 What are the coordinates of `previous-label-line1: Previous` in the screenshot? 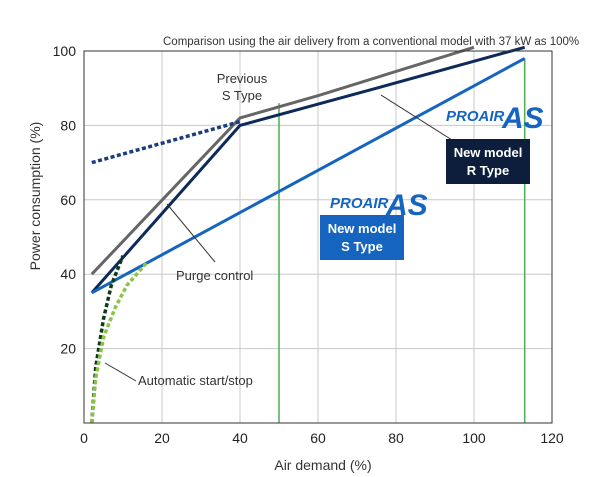 It's located at (242, 78).